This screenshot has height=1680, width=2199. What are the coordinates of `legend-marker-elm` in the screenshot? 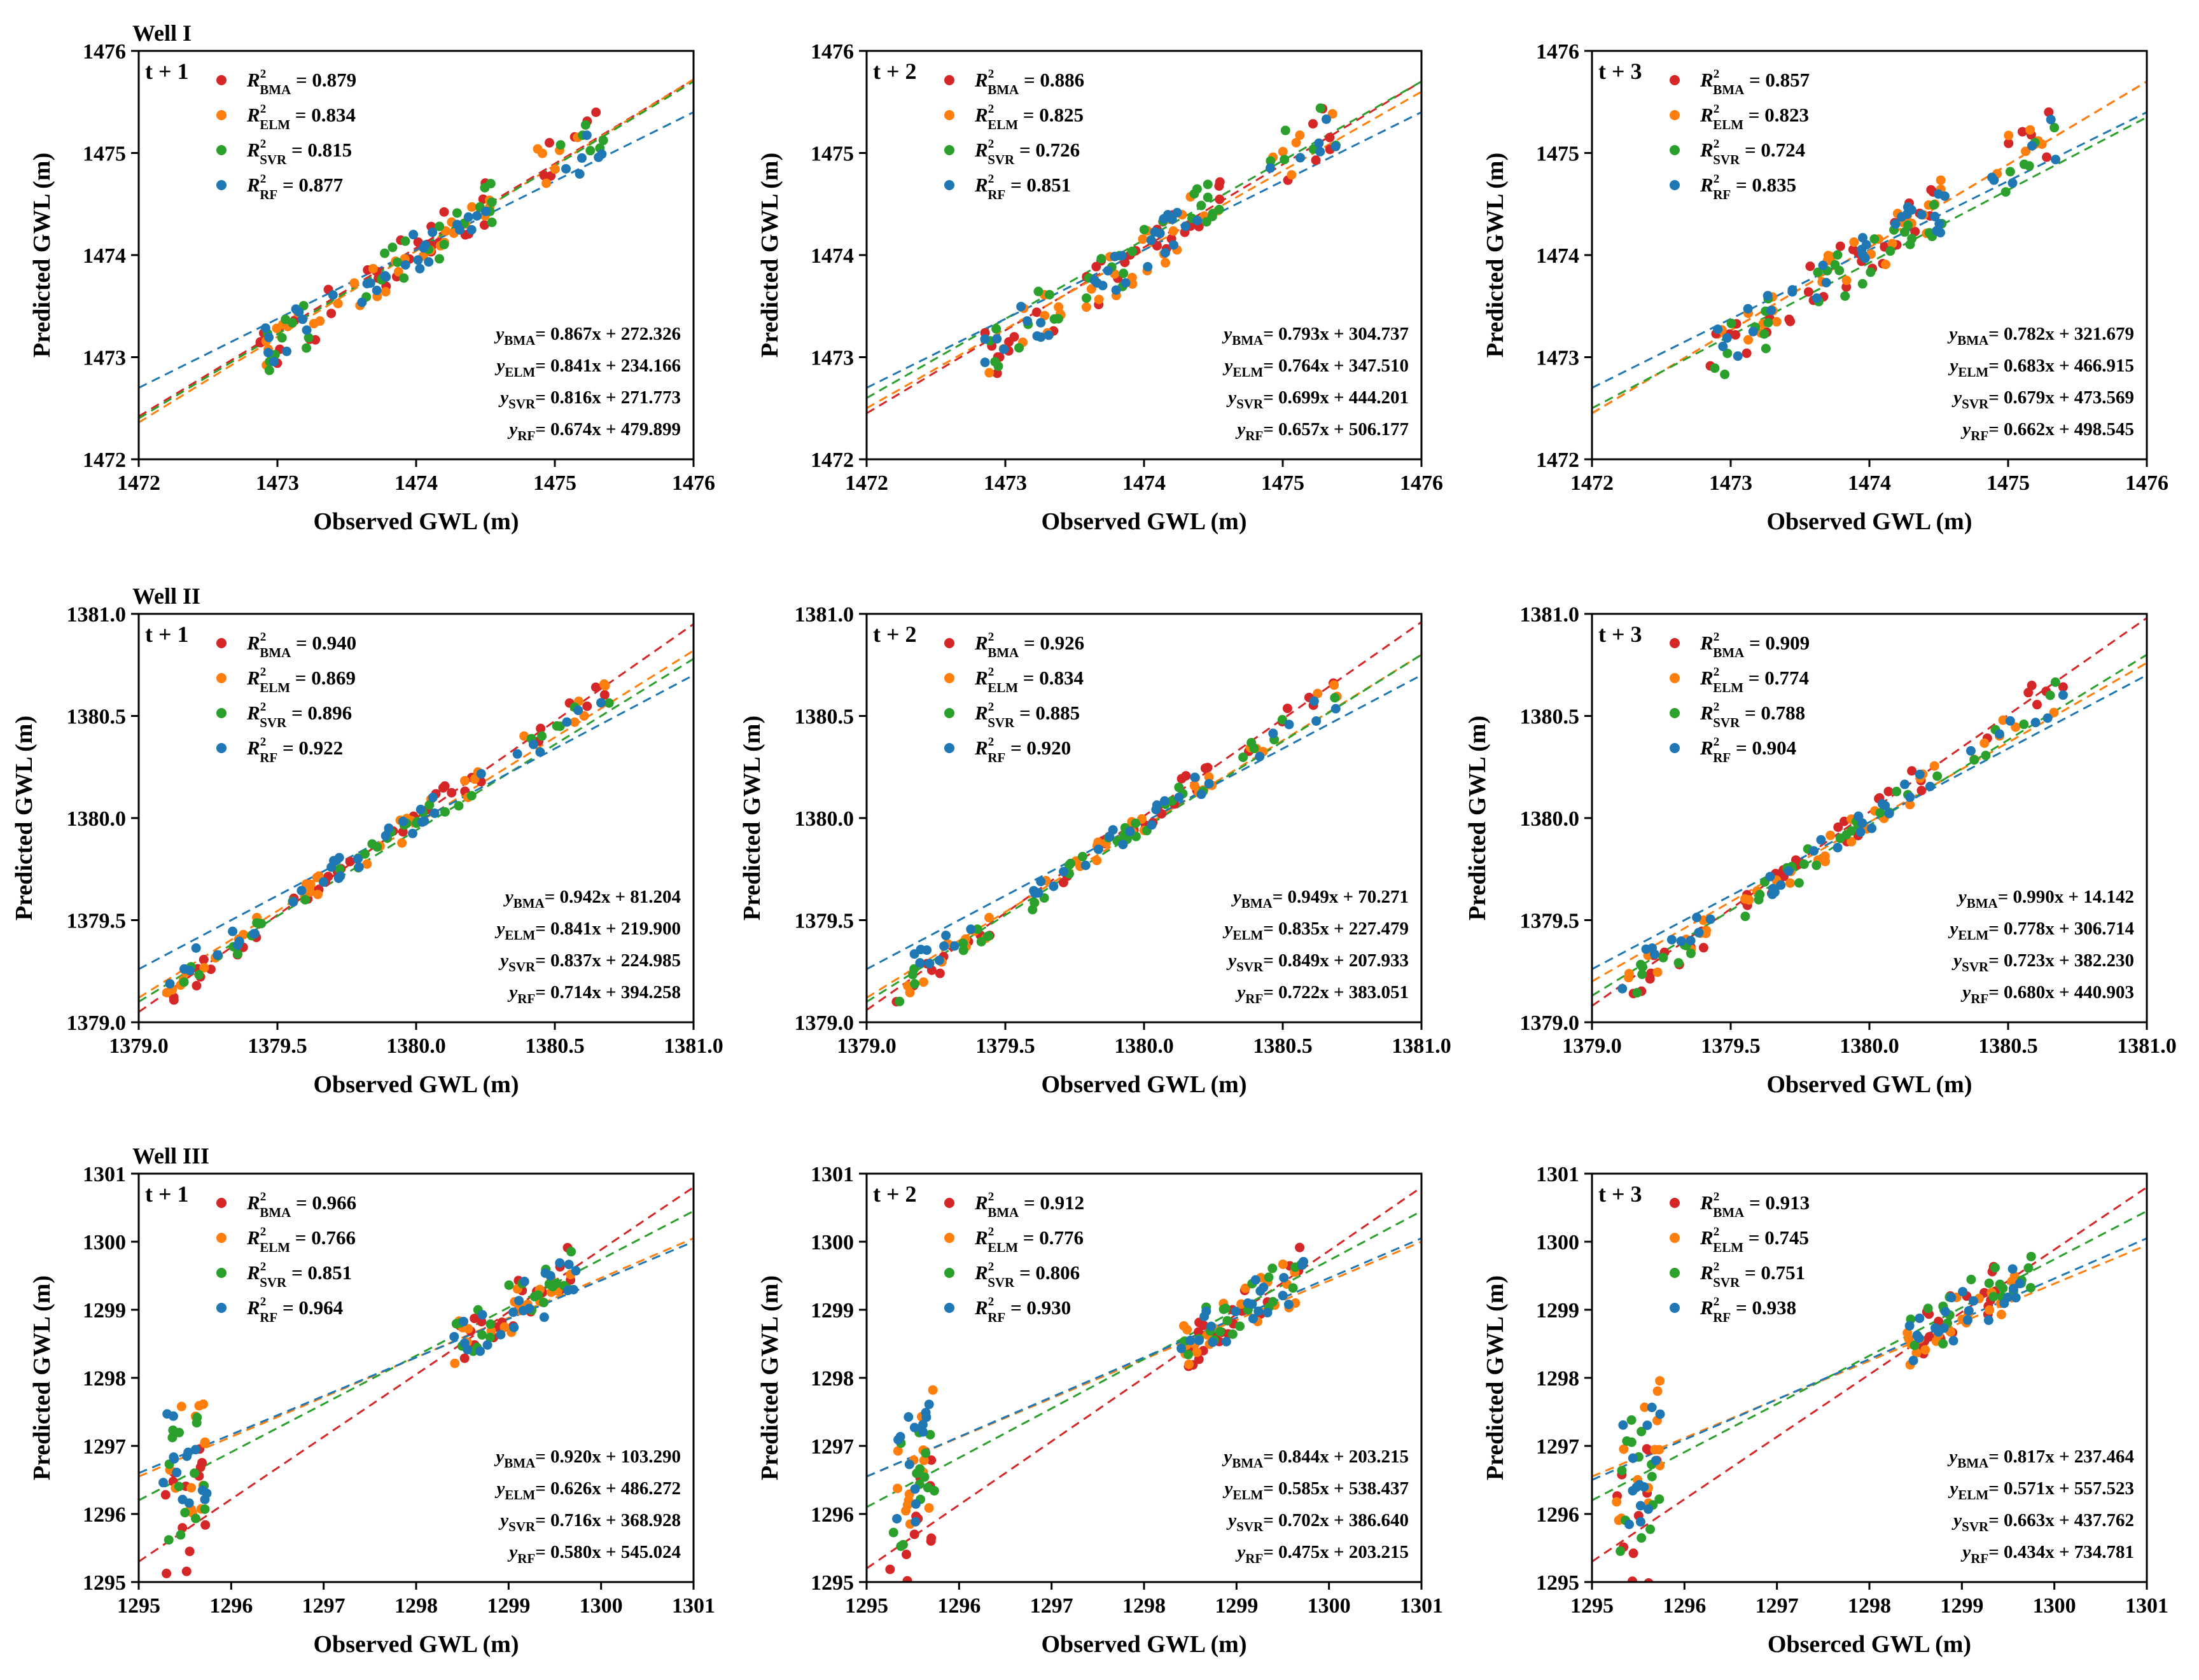 It's located at (221, 1238).